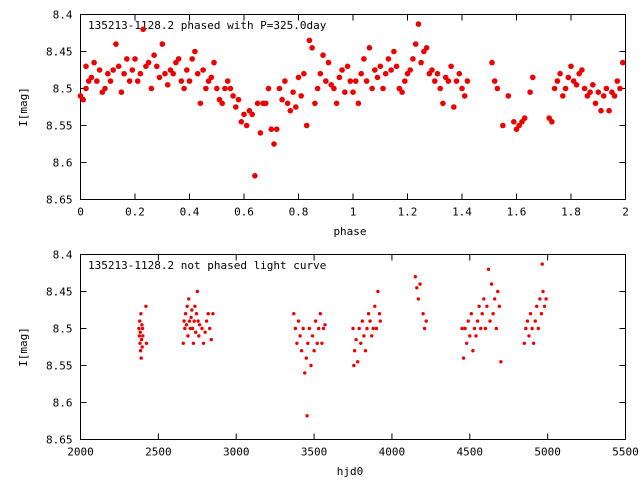 This screenshot has height=480, width=640. I want to click on y-tick-label: 8.5, so click(63, 329).